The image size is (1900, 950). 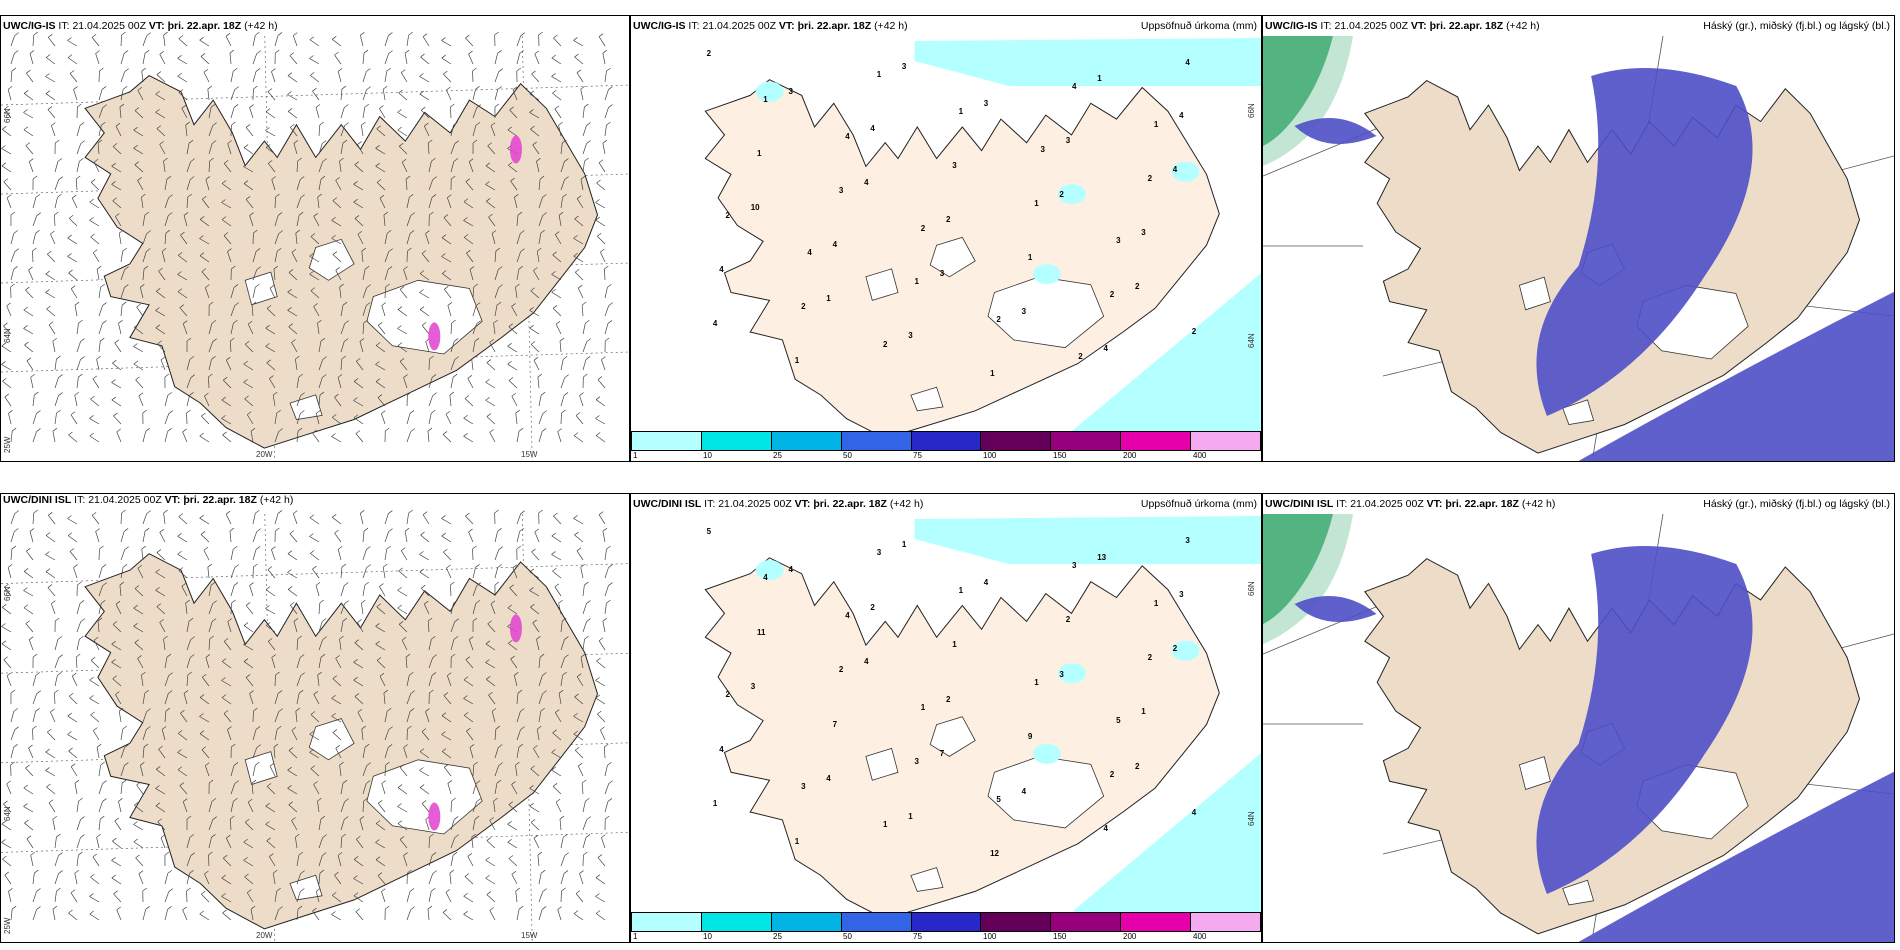 I want to click on colorbar-tick: 1, so click(x=635, y=936).